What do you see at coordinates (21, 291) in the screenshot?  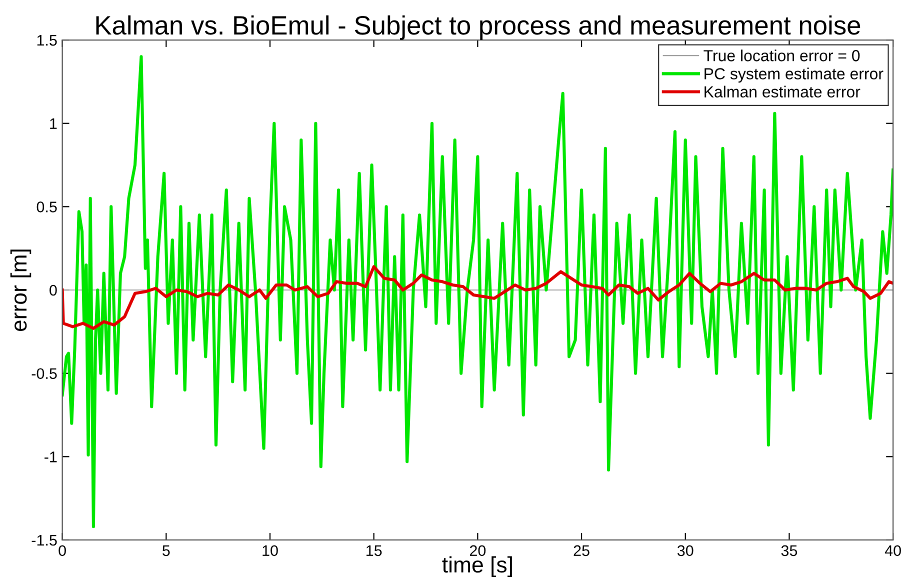 I see `y-axis-title: error [m]` at bounding box center [21, 291].